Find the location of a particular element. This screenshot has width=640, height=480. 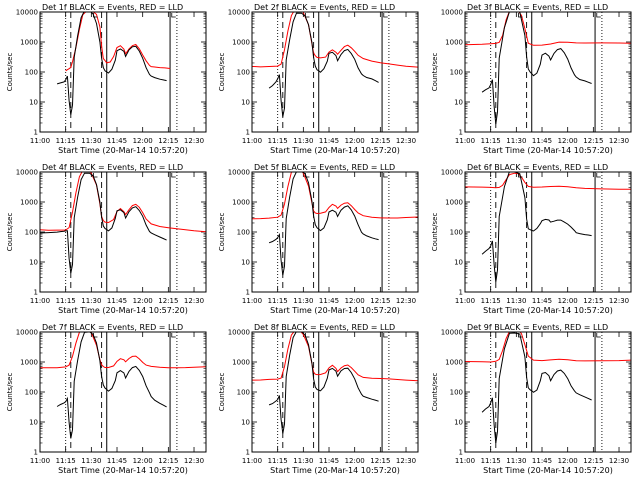

panel-title: Det 1f BLACK = Events, RED = LLD is located at coordinates (112, 7).